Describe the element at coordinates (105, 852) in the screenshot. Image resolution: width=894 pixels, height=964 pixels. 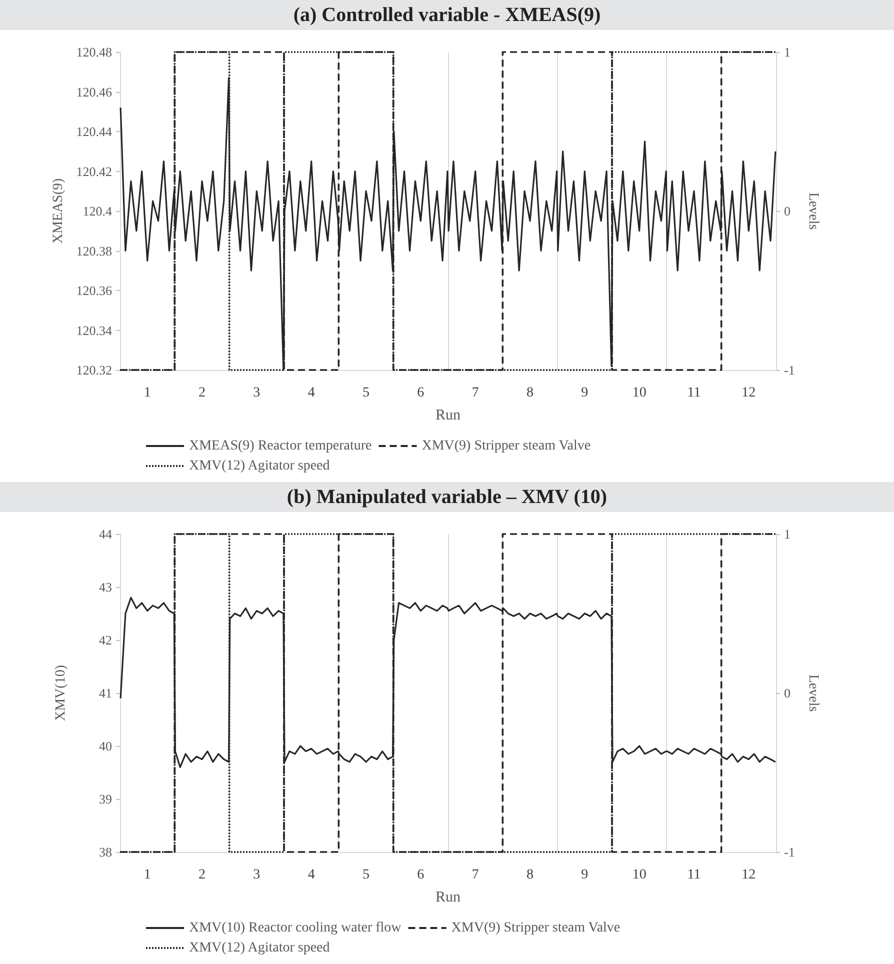
I see `y-tick-label: 38` at that location.